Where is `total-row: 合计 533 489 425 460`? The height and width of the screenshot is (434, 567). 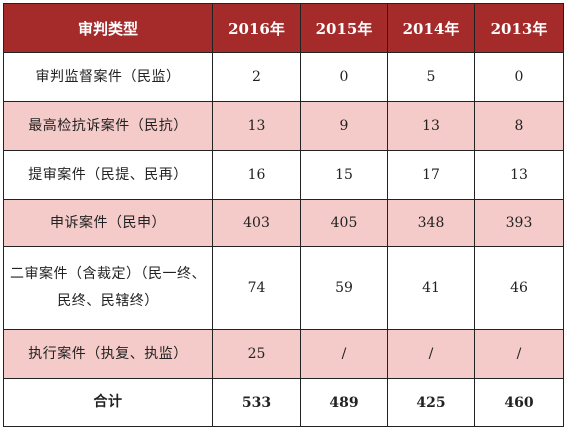 total-row: 合计 533 489 425 460 is located at coordinates (283, 402).